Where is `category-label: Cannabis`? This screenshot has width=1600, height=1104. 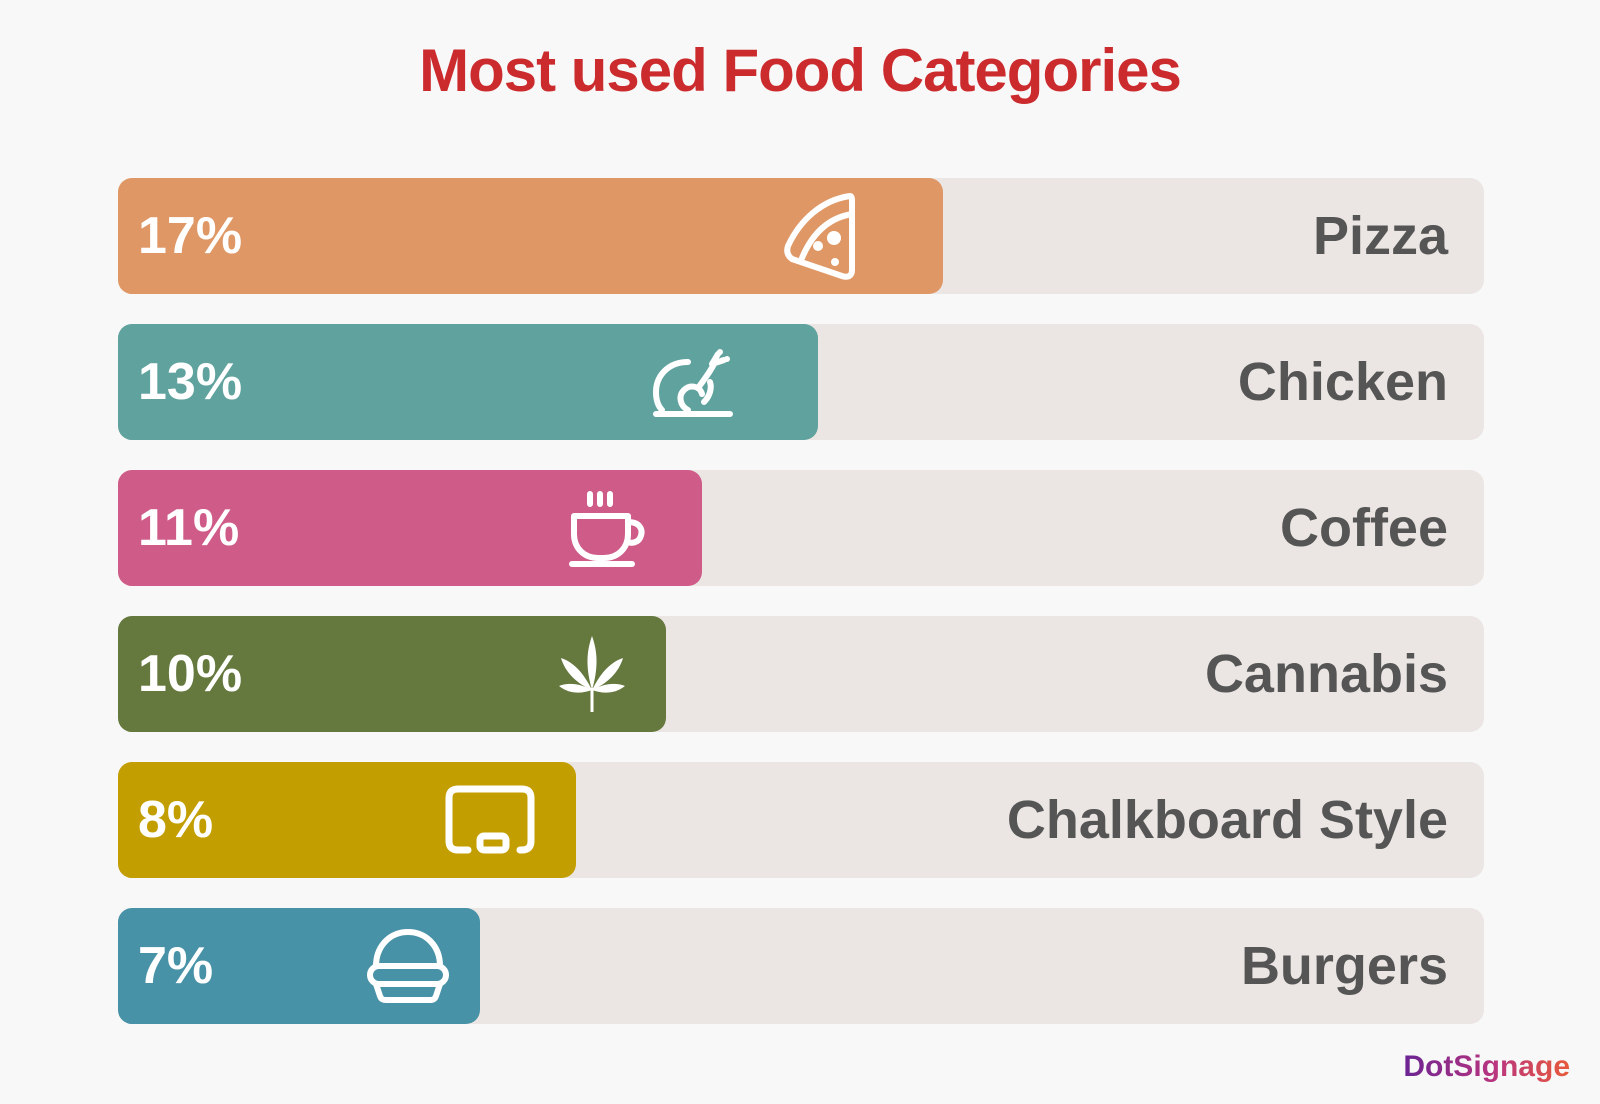
category-label: Cannabis is located at coordinates (1326, 674).